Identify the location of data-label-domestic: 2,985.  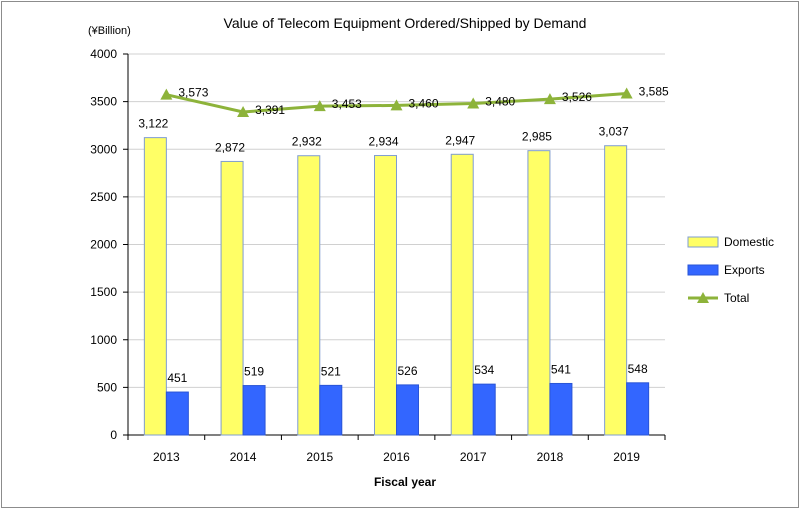
(537, 137).